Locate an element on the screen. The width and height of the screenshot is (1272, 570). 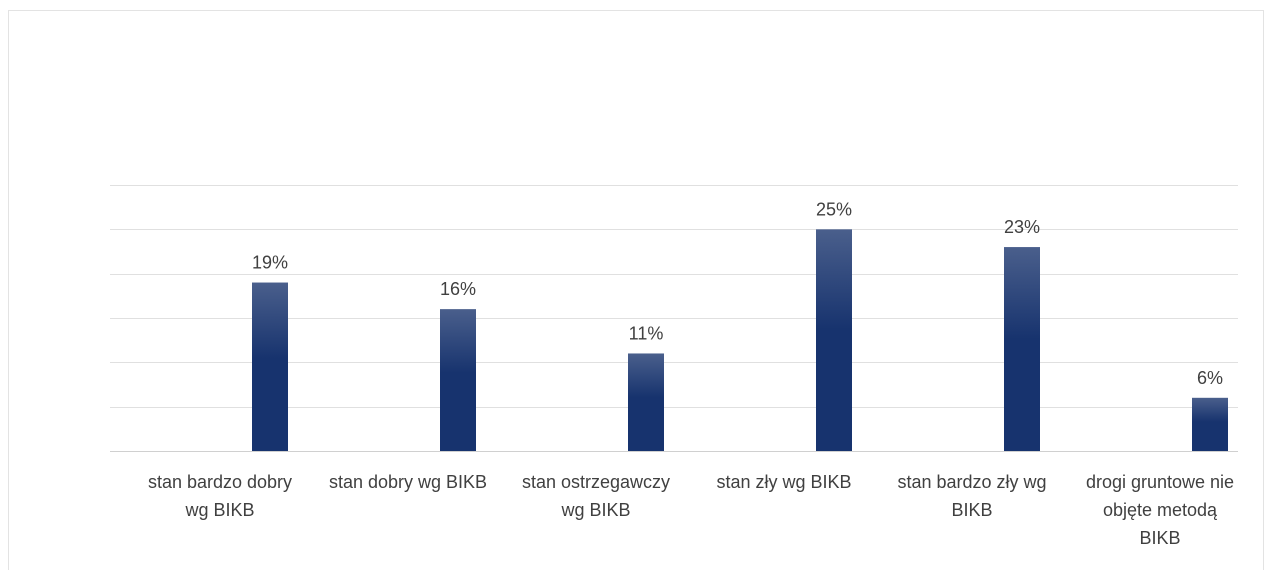
category-label-line: stan bardzo zły wg is located at coordinates (971, 482).